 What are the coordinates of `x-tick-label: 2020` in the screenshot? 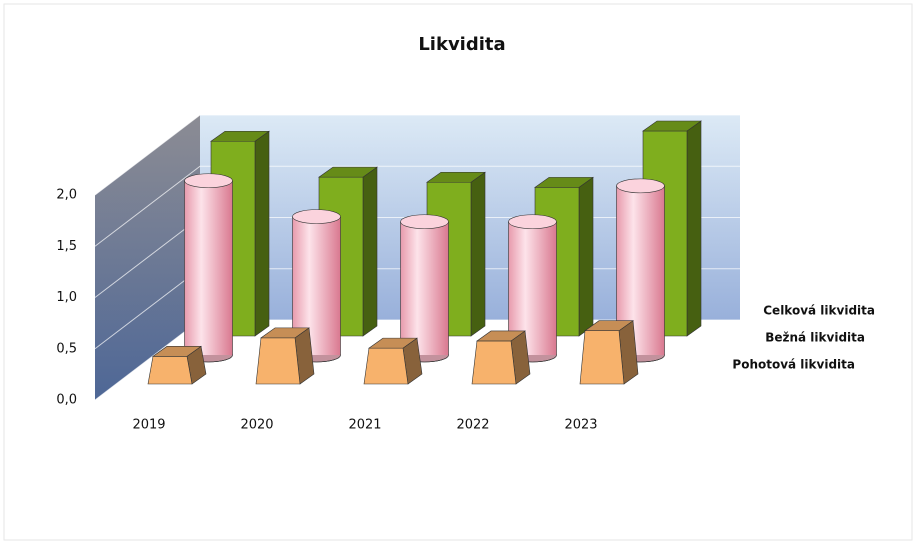 It's located at (256, 425).